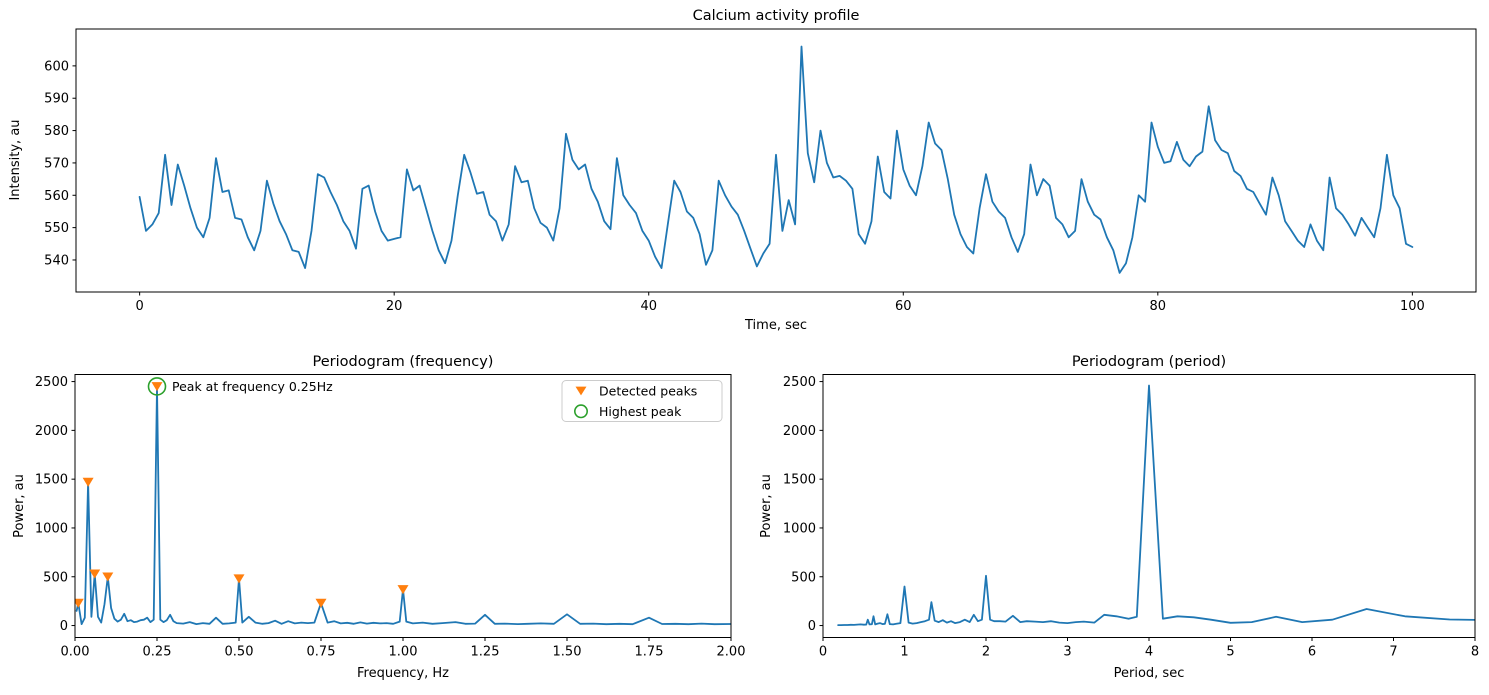 This screenshot has height=695, width=1489. What do you see at coordinates (403, 673) in the screenshot?
I see `frequency-xaxis-label: Frequency, Hz` at bounding box center [403, 673].